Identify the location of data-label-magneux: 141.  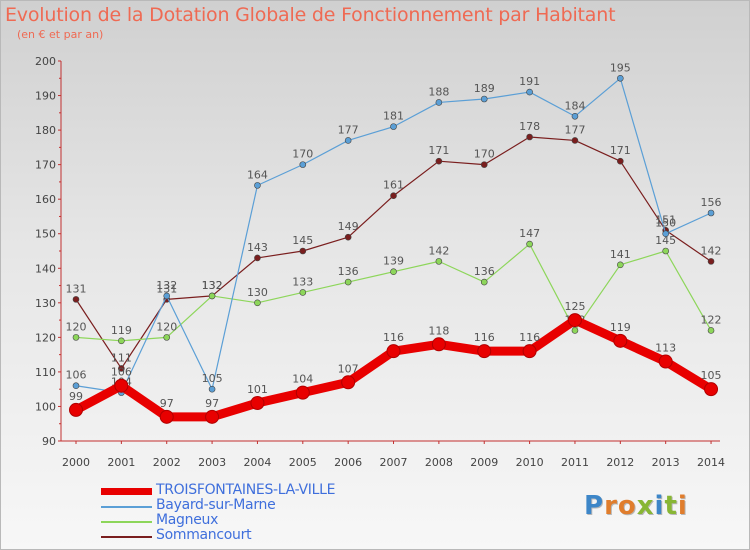
(620, 254).